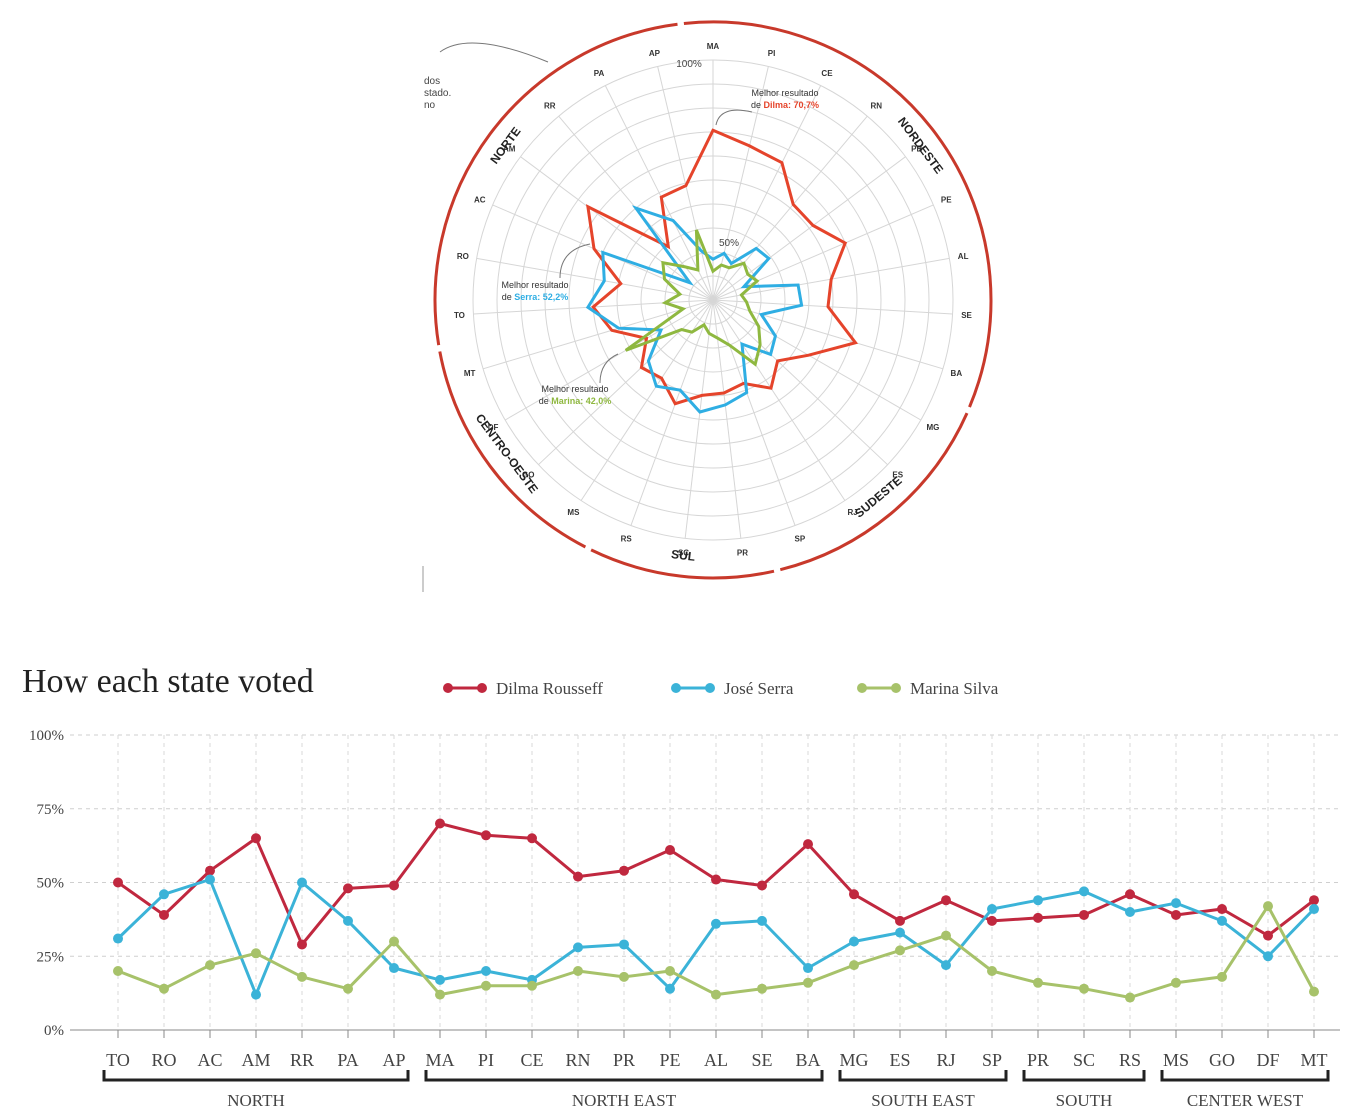 The height and width of the screenshot is (1120, 1366). Describe the element at coordinates (118, 1060) in the screenshot. I see `x-tick-label: TO` at that location.